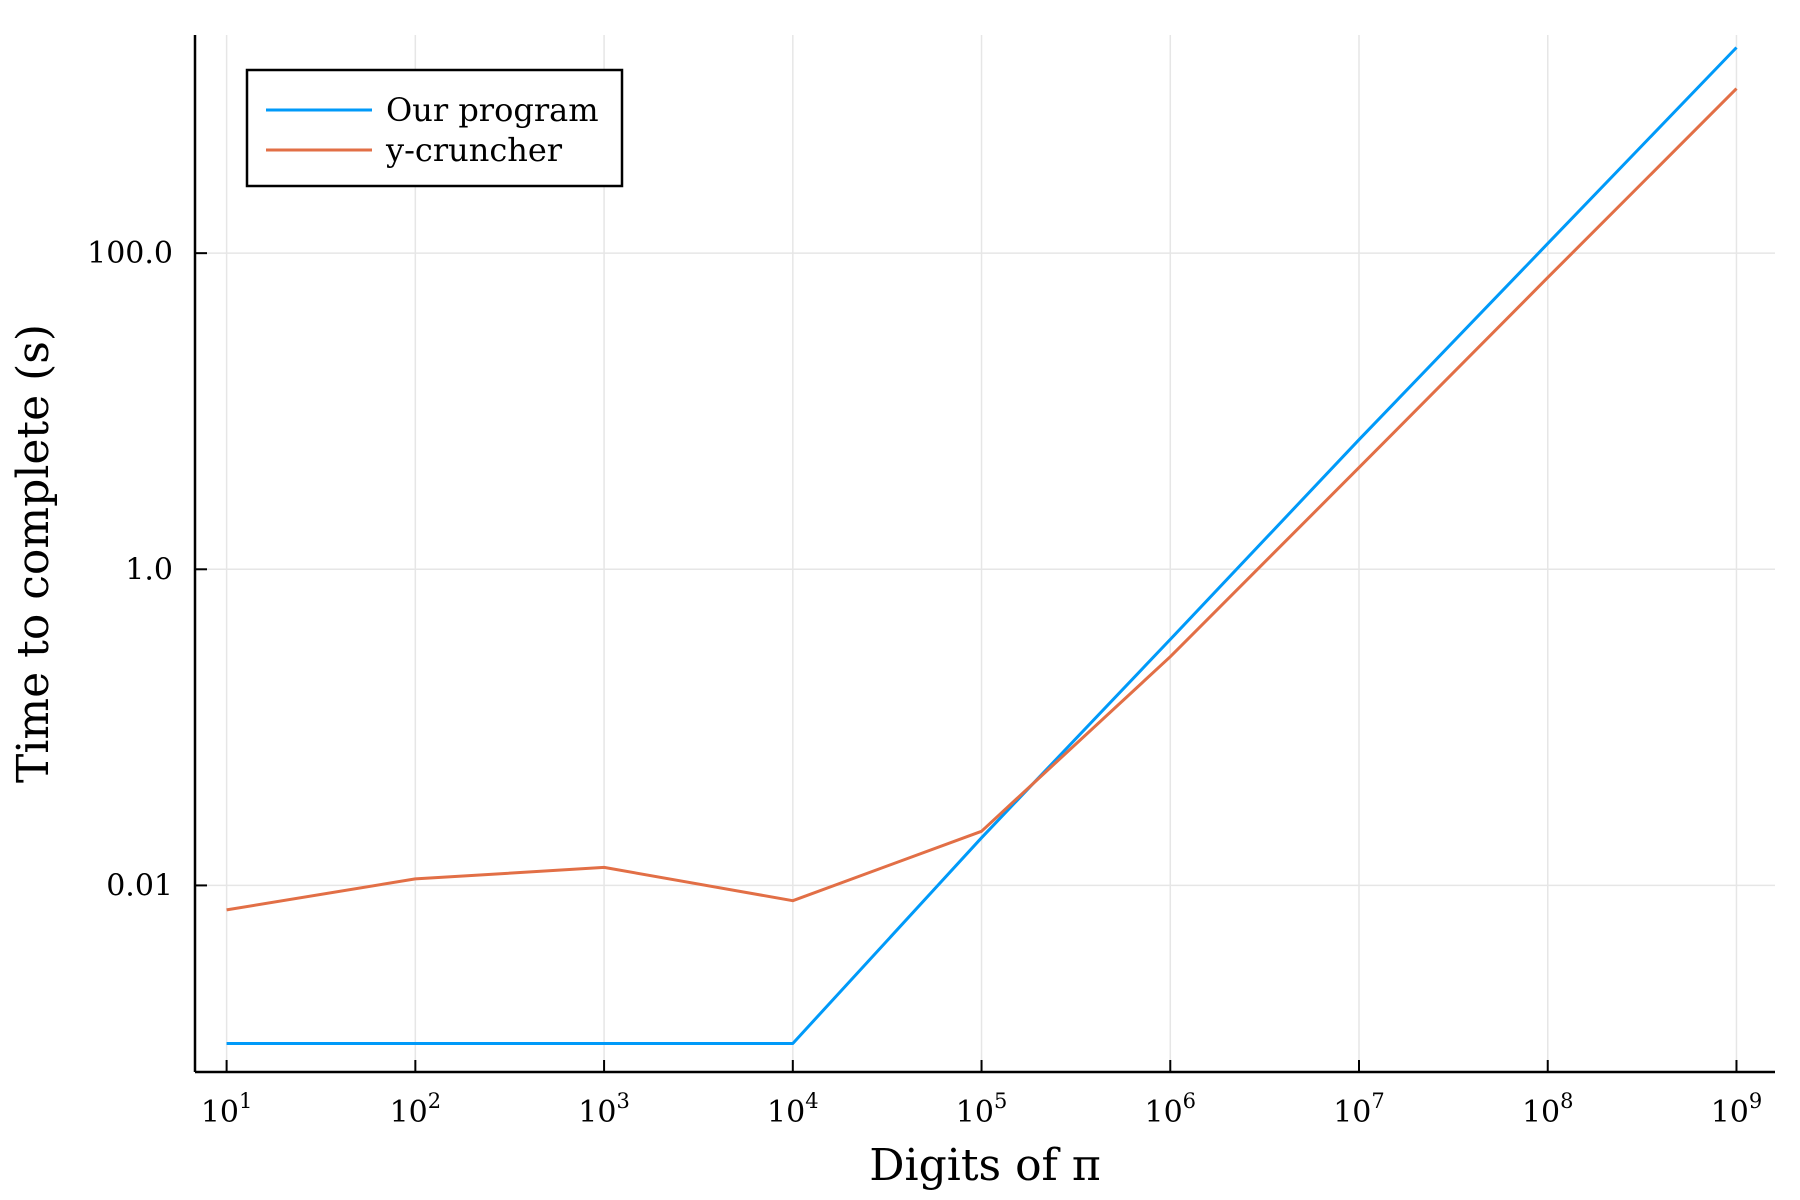  What do you see at coordinates (474, 150) in the screenshot?
I see `legend-label-y-cruncher: y-cruncher` at bounding box center [474, 150].